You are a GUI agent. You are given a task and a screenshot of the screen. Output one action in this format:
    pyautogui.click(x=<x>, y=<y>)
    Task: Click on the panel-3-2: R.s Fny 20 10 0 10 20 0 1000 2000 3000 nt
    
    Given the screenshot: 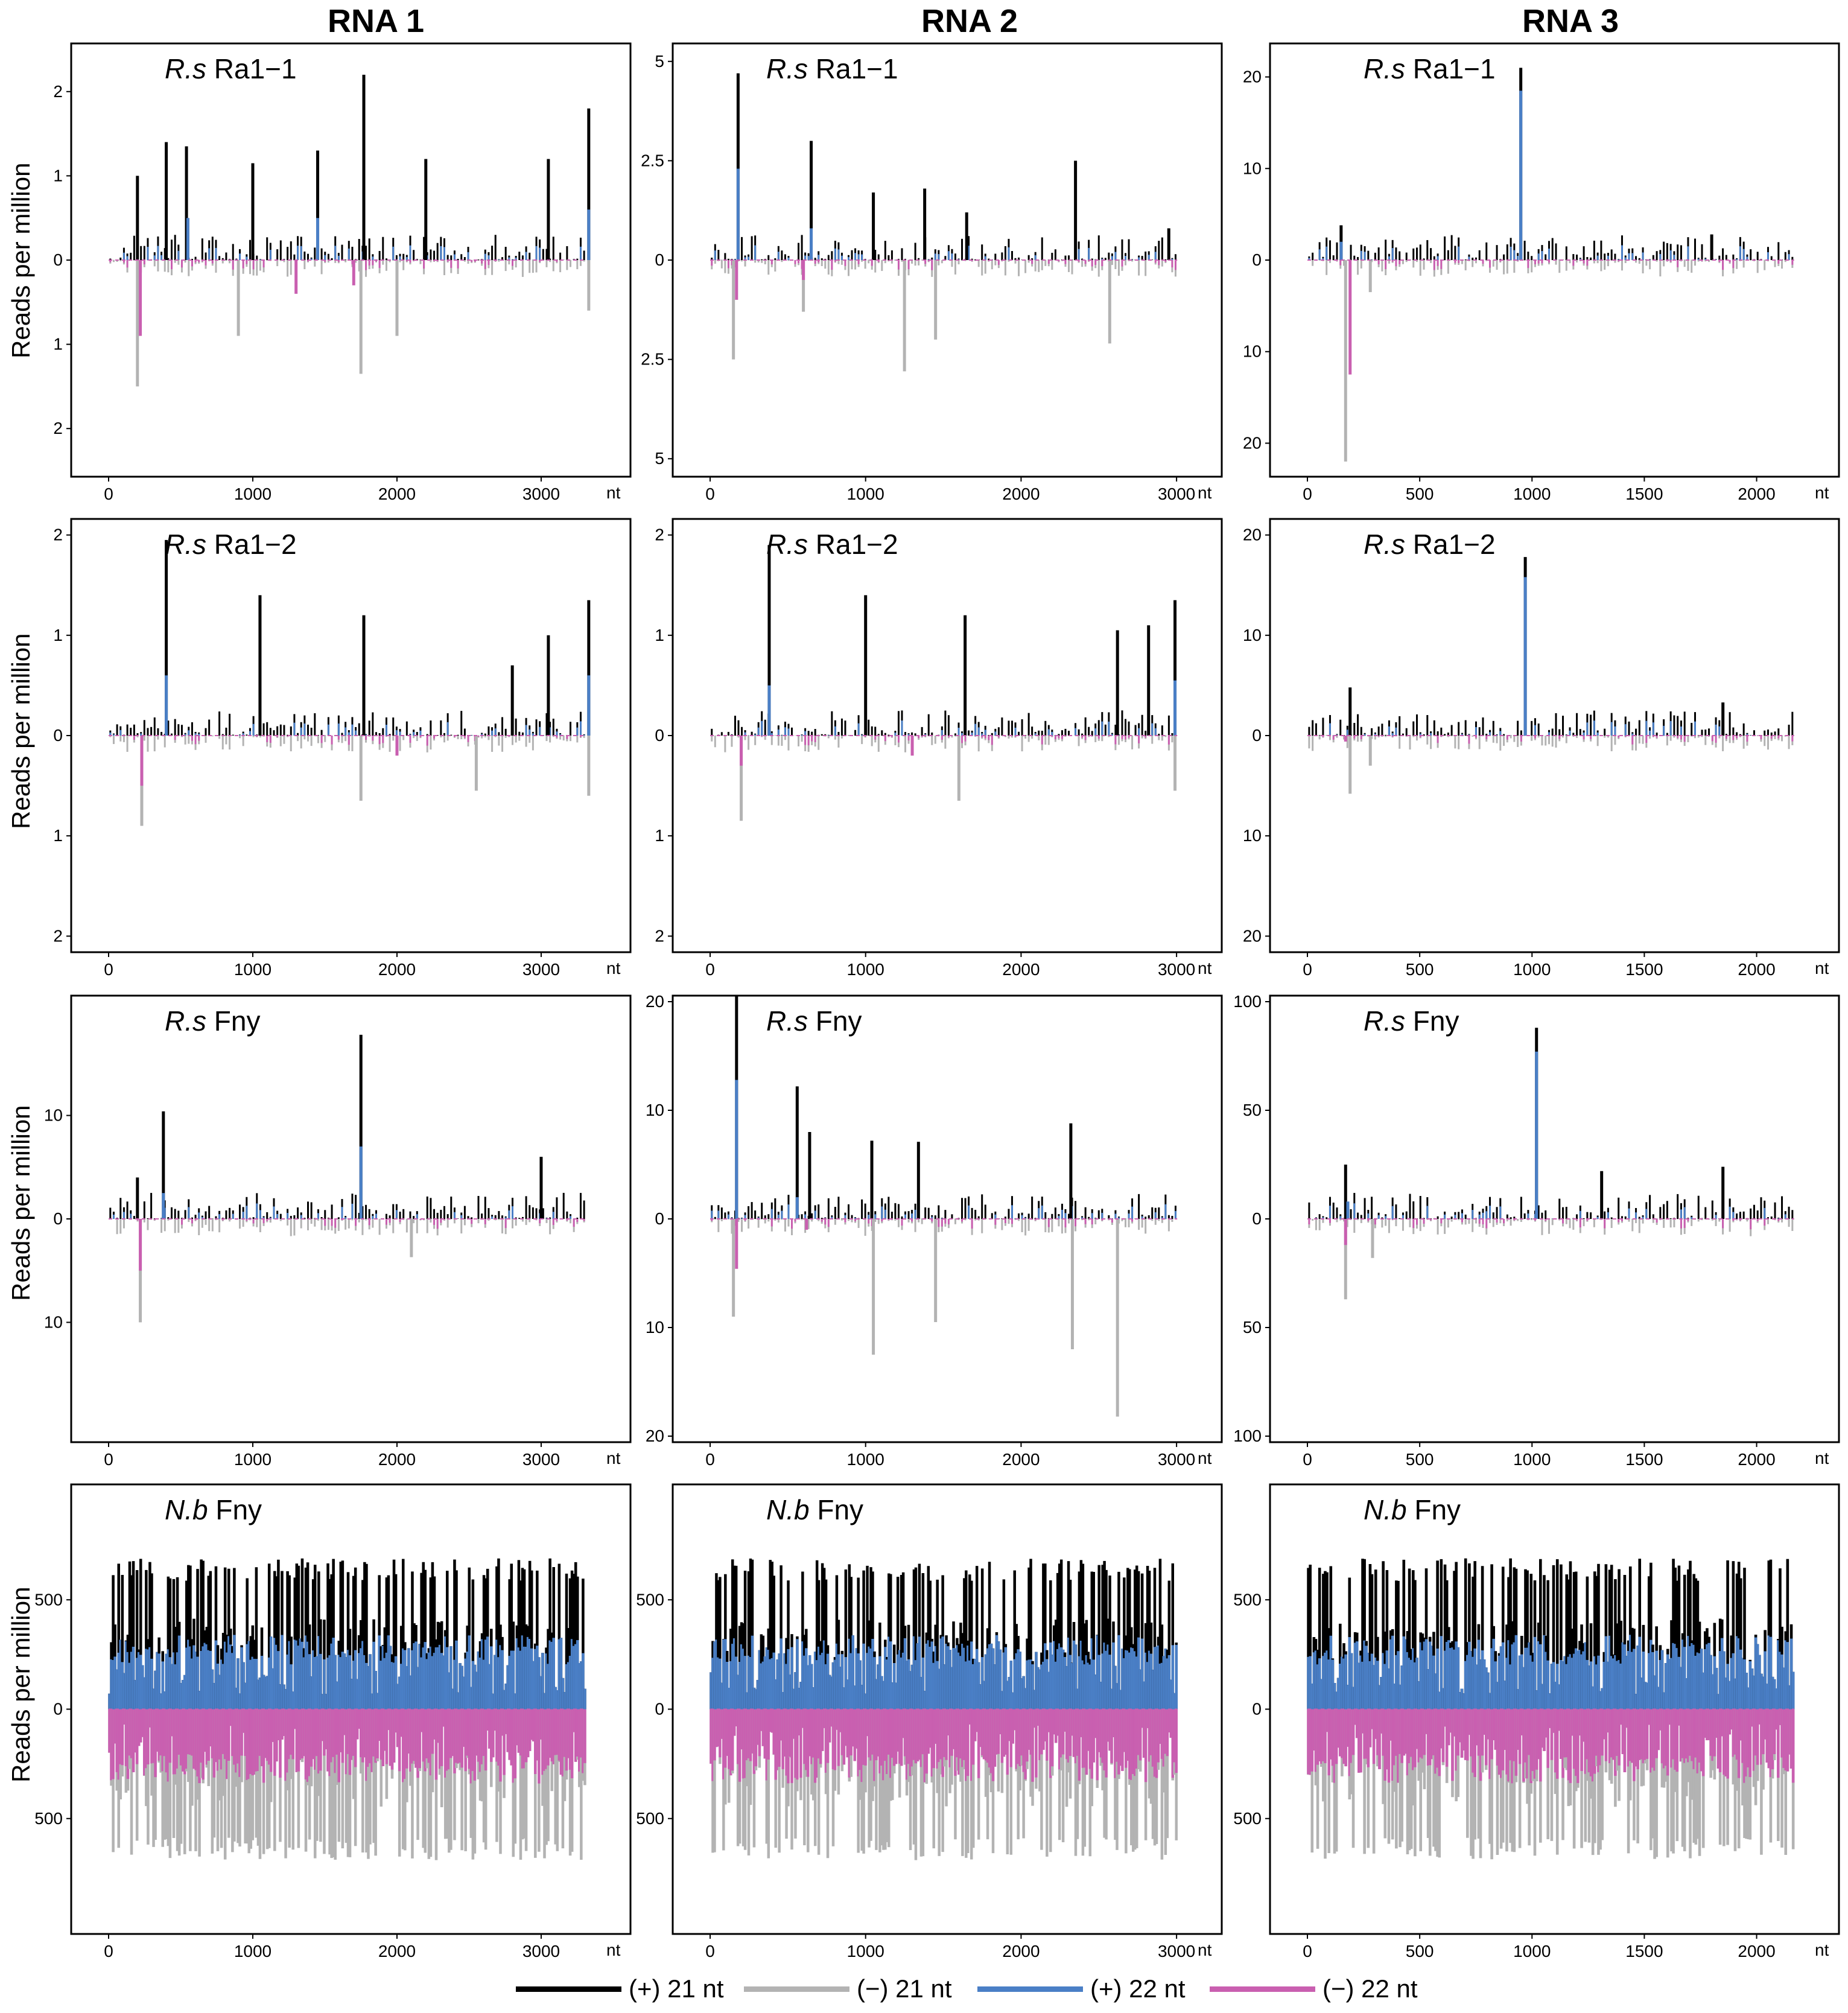 What is the action you would take?
    pyautogui.click(x=935, y=1230)
    